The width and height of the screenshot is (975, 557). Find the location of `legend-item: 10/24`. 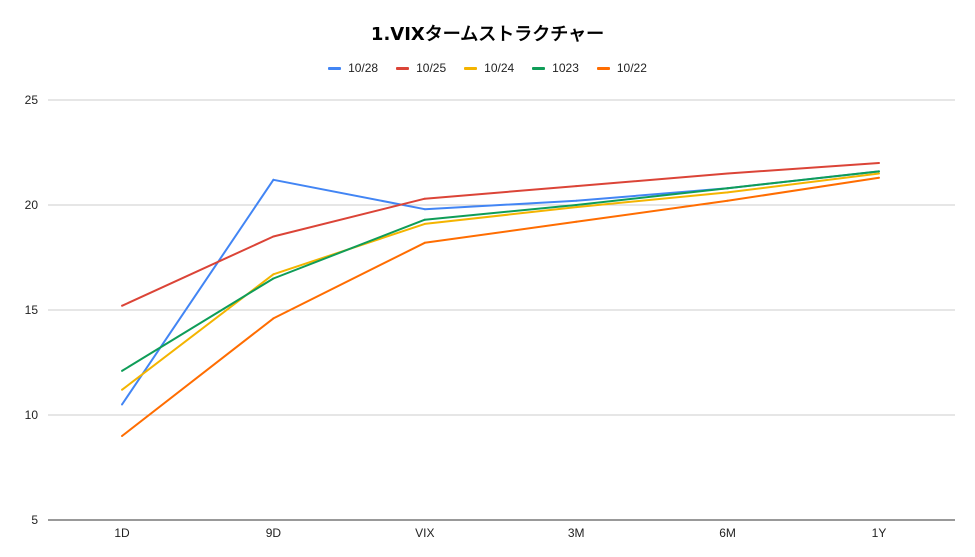

legend-item: 10/24 is located at coordinates (489, 68).